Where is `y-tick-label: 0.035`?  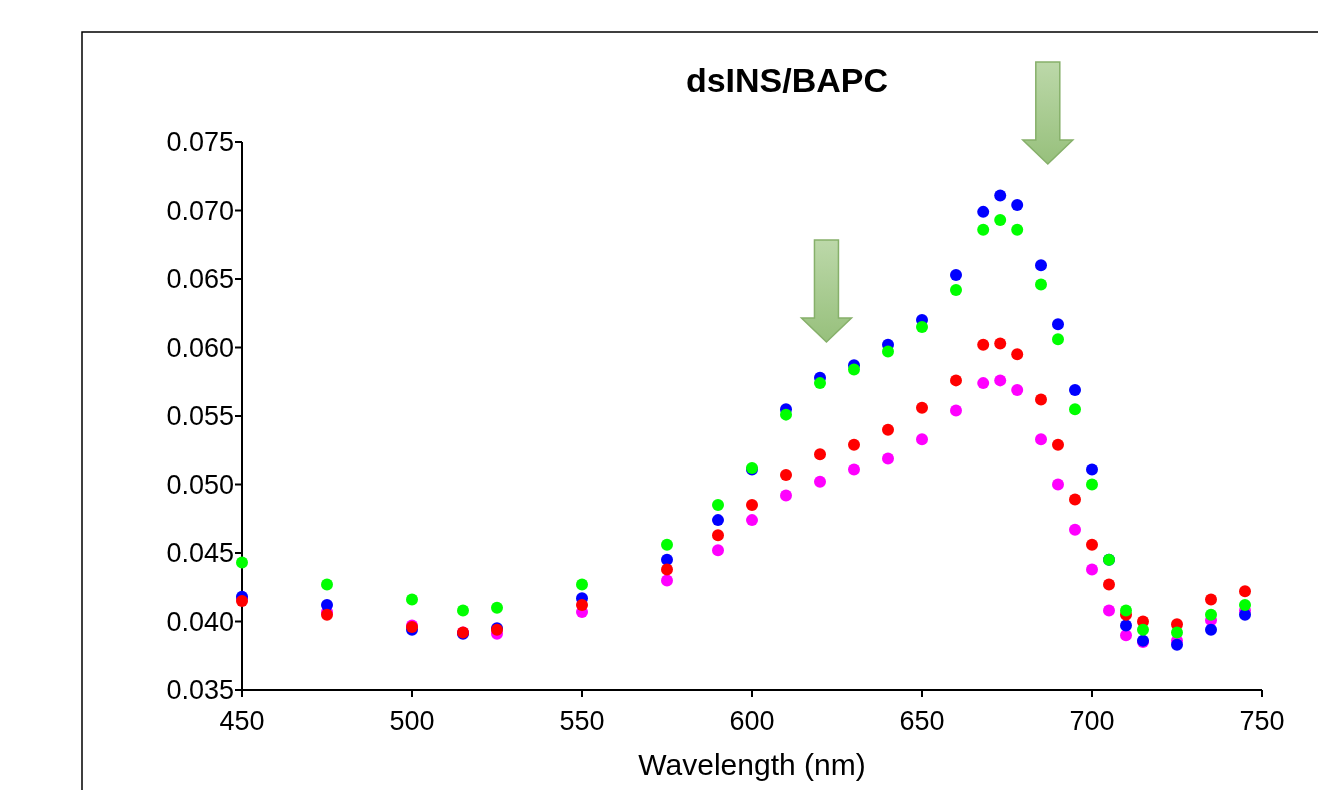
y-tick-label: 0.035 is located at coordinates (200, 690).